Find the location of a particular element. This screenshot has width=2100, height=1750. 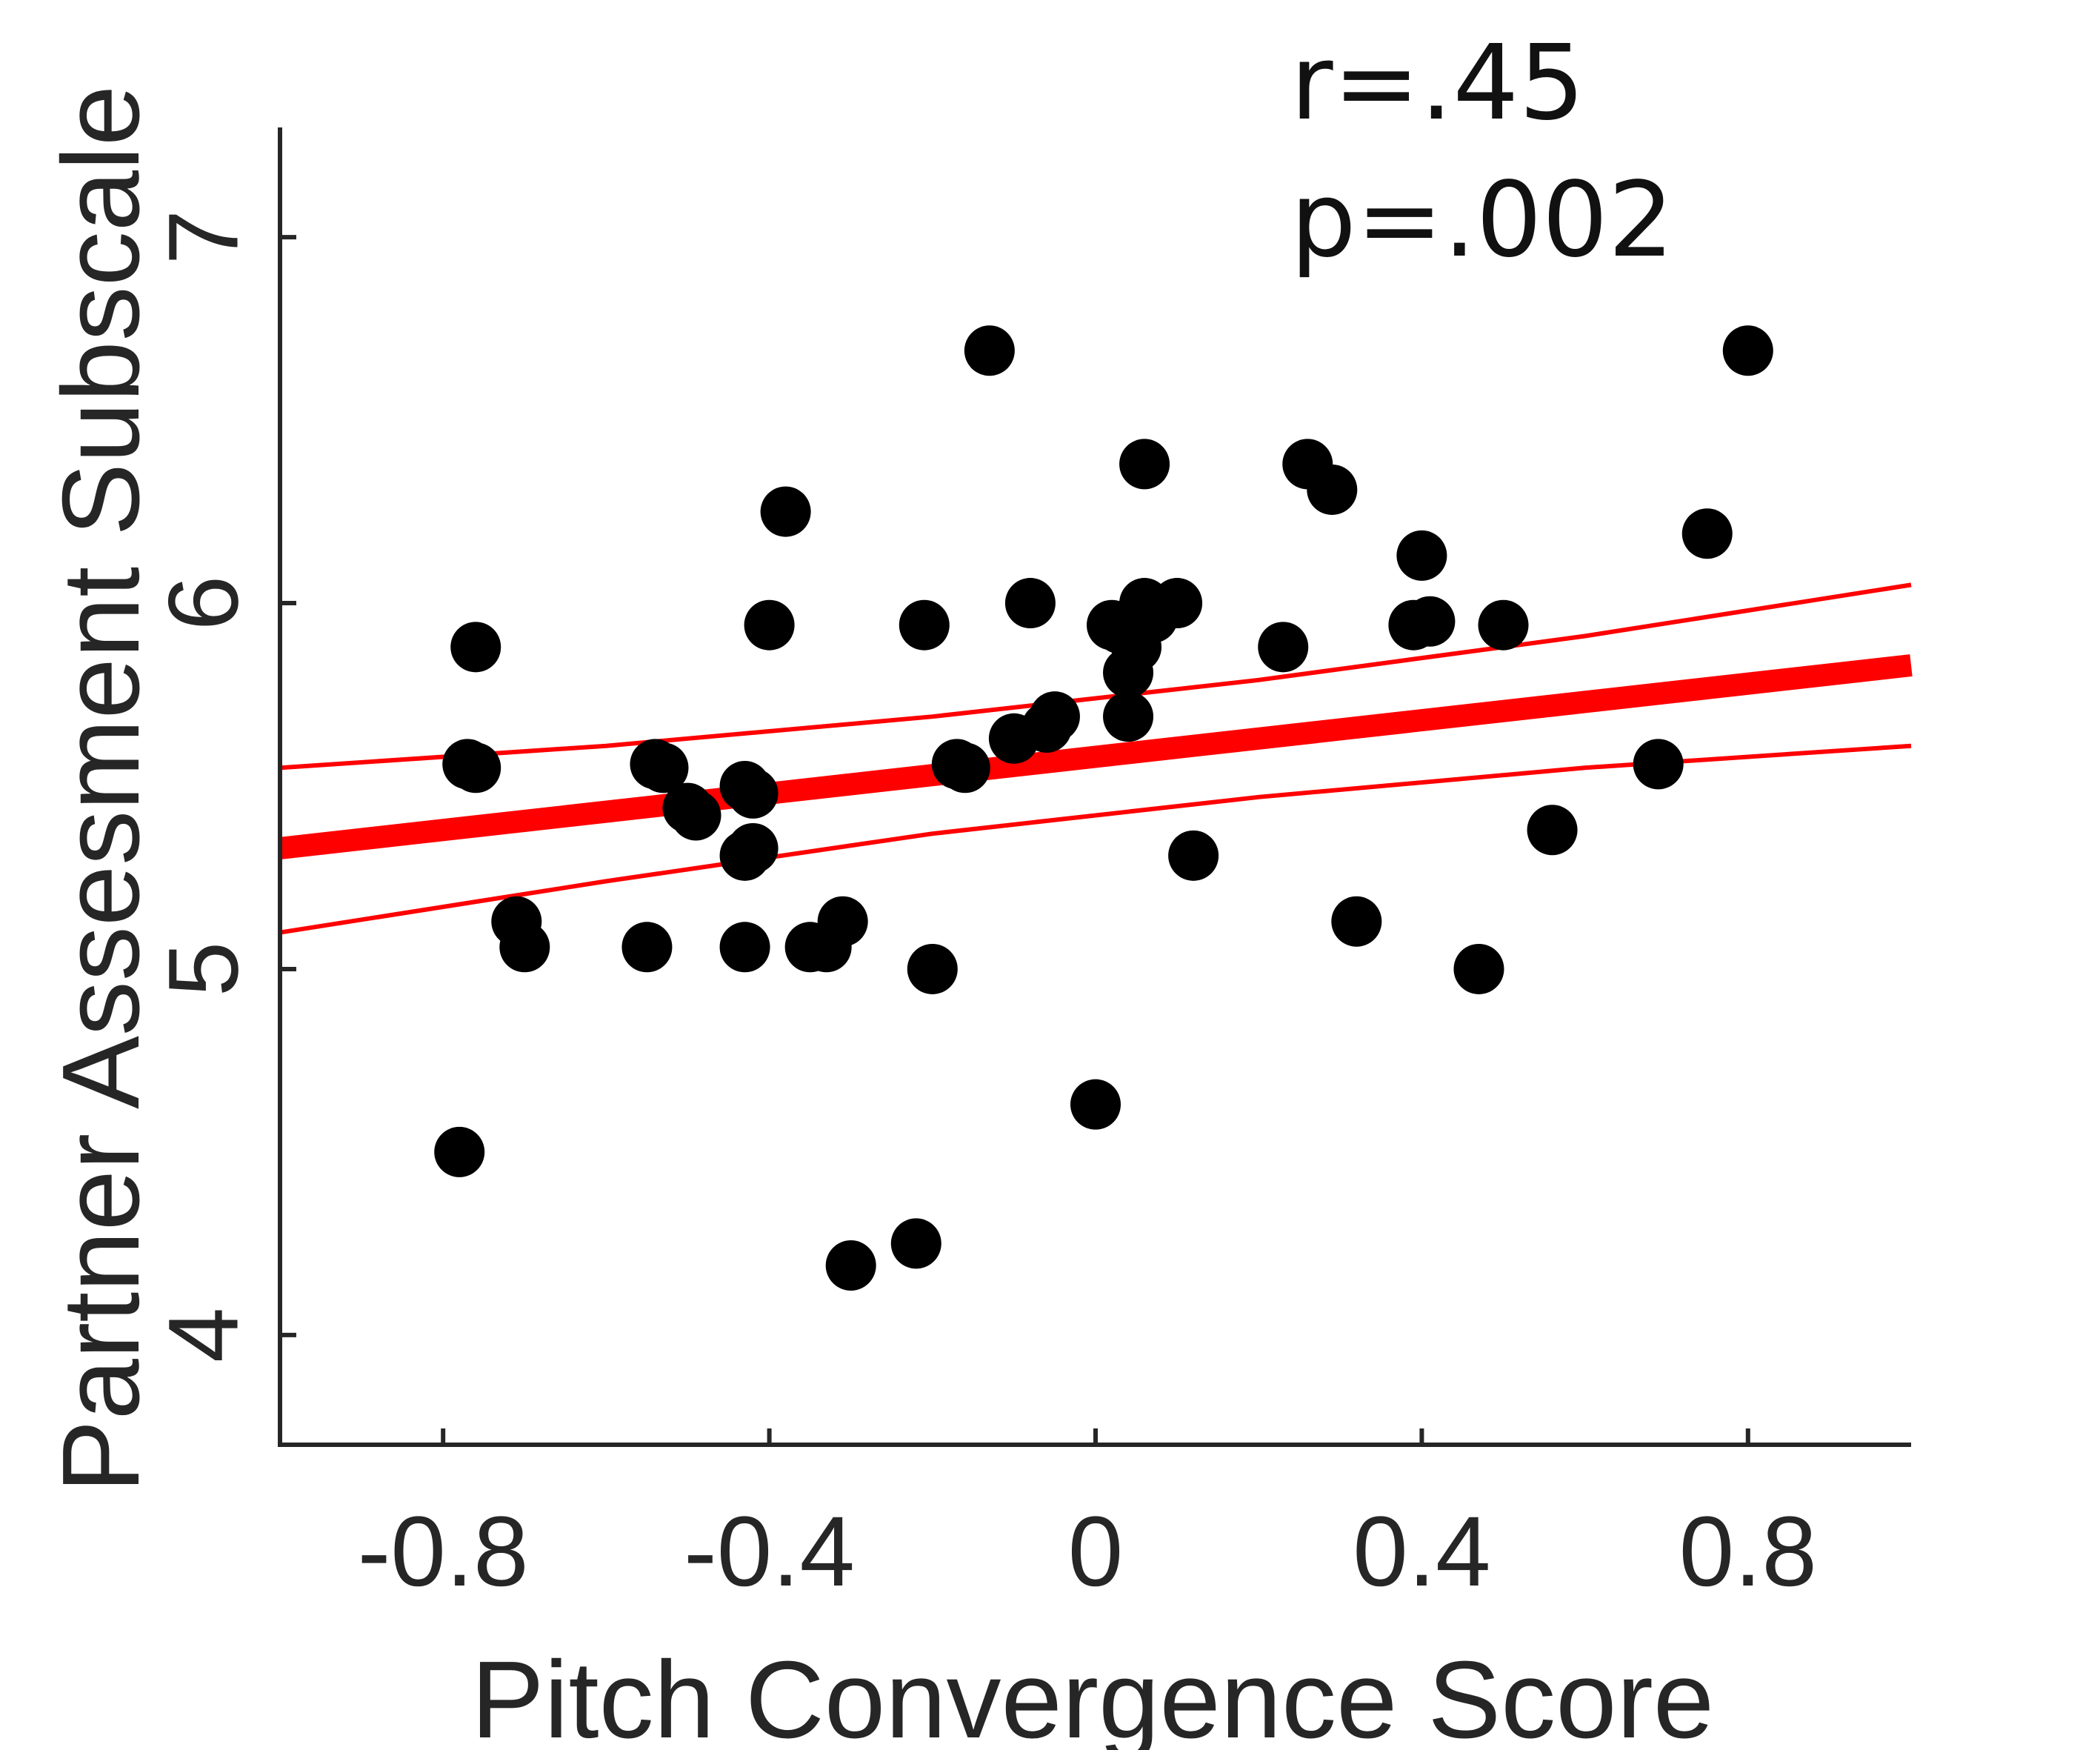

x-tick-label: 0.4 is located at coordinates (1421, 1552).